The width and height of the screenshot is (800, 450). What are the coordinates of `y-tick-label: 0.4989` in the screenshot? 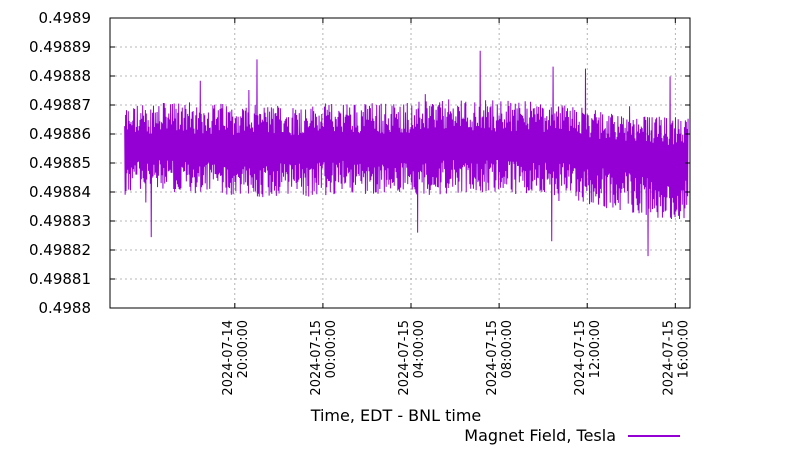 It's located at (65, 18).